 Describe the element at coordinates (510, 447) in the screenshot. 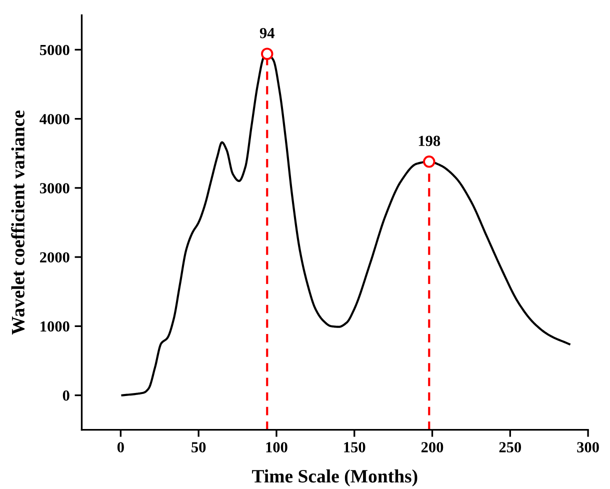

I see `x-tick-label: 250` at that location.